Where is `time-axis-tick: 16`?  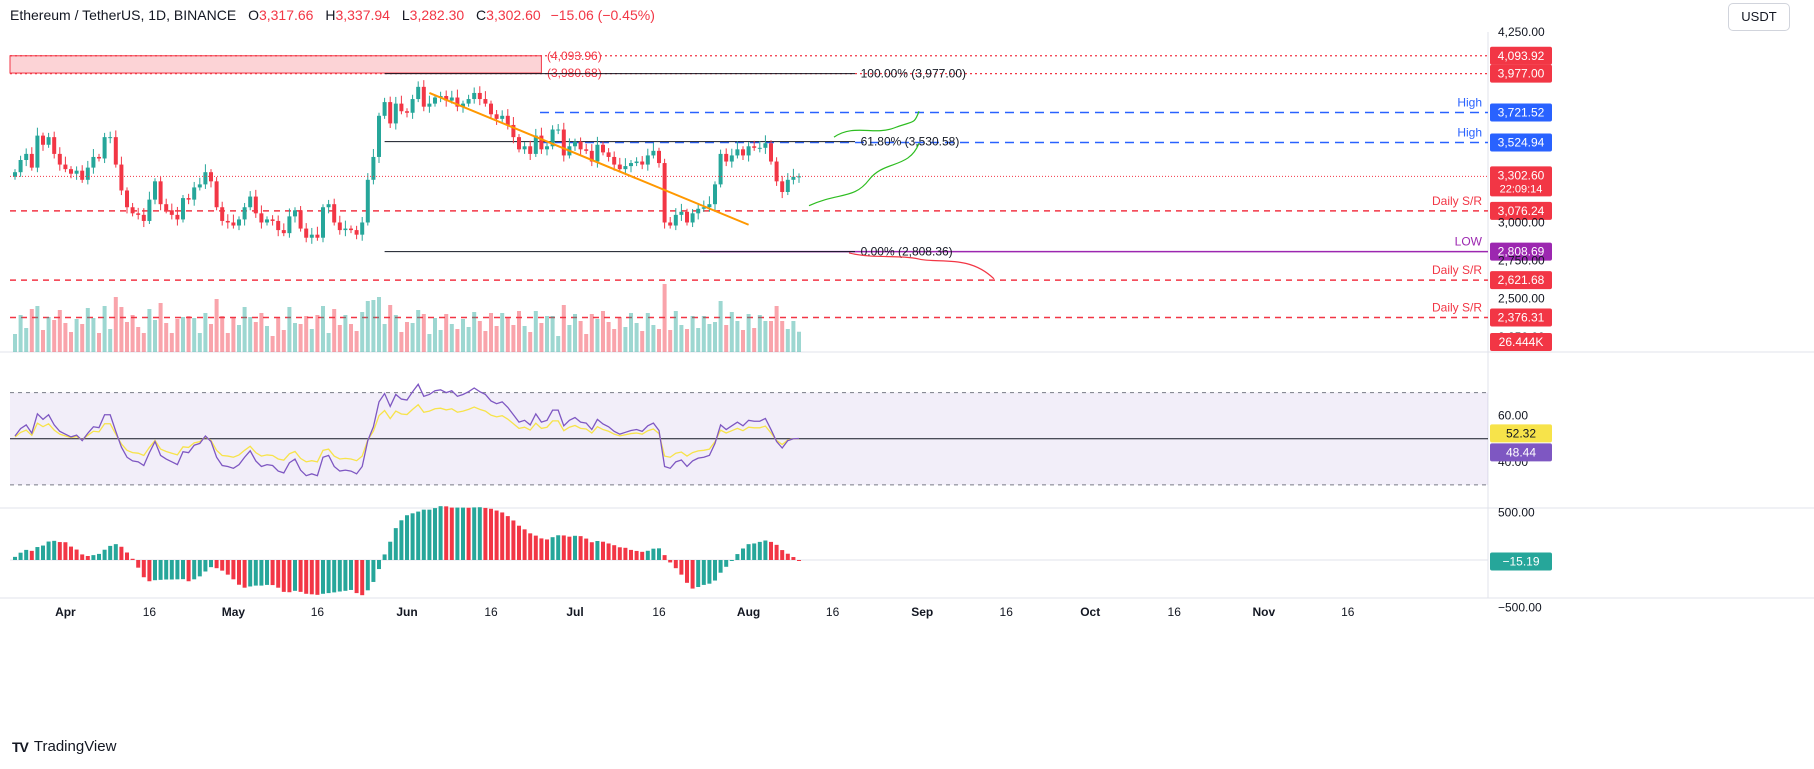 time-axis-tick: 16 is located at coordinates (318, 612).